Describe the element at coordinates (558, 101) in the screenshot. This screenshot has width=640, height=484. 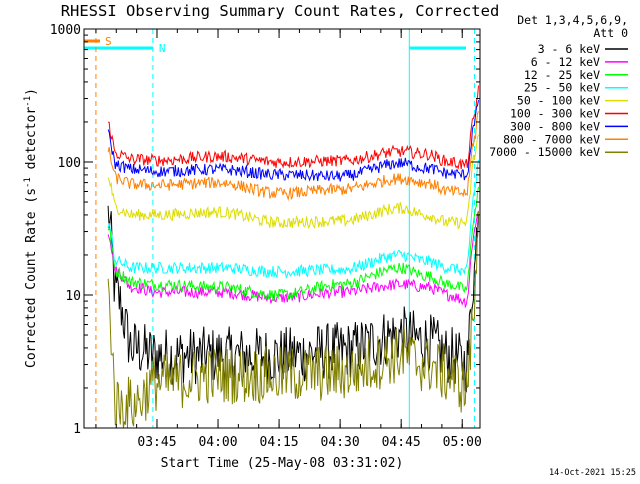
I see `legend-label: 50 - 100 keV` at that location.